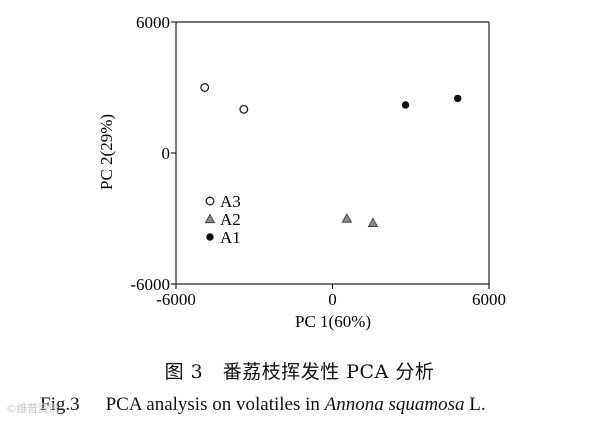  What do you see at coordinates (210, 237) in the screenshot?
I see `legend-marker-a1` at bounding box center [210, 237].